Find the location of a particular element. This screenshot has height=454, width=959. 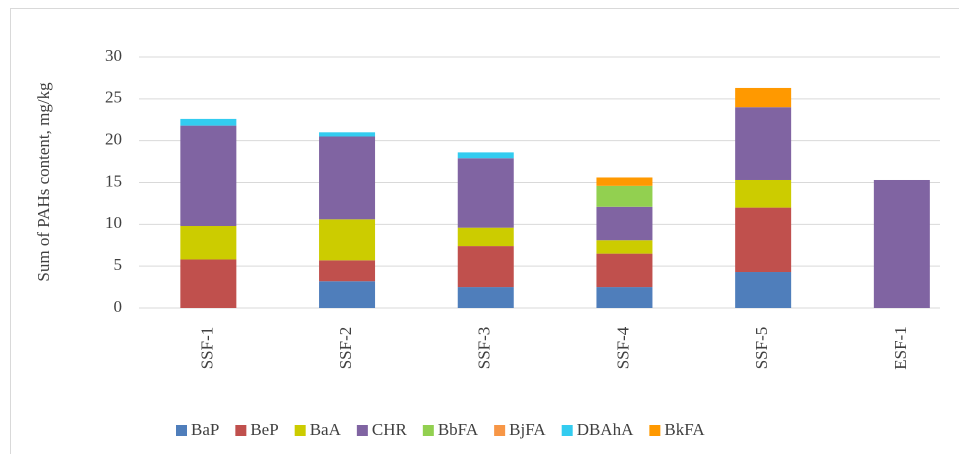

legend-label: DBAhA is located at coordinates (605, 429).